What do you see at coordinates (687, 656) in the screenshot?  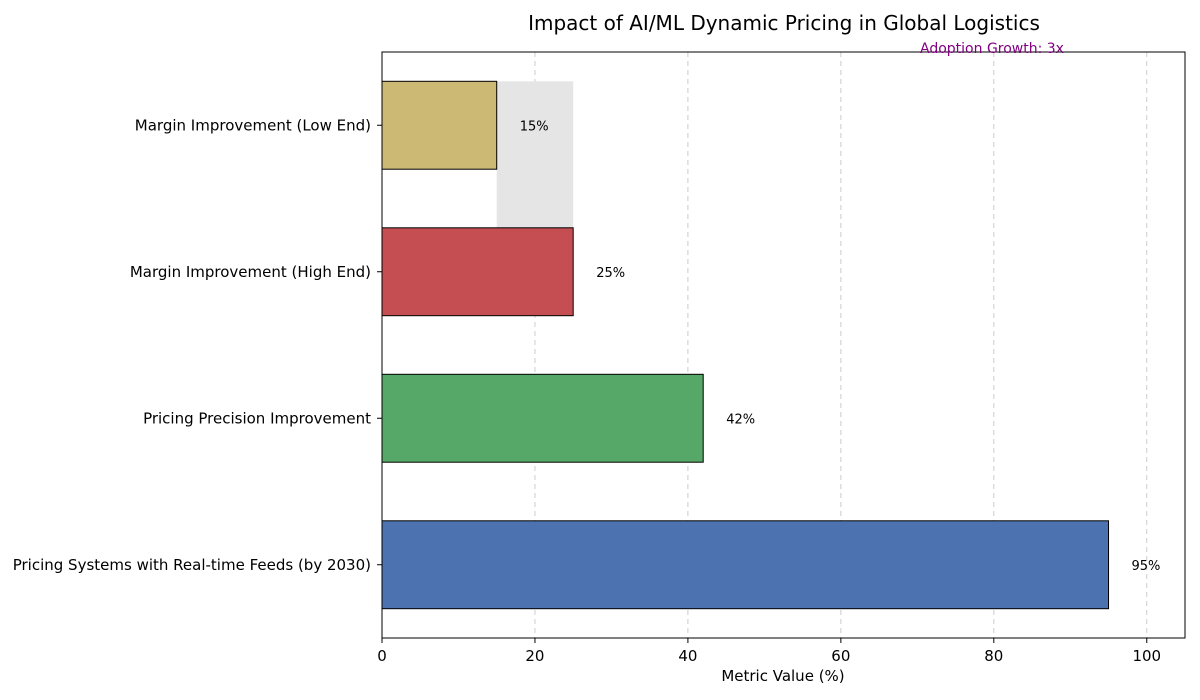 I see `x-tick-label-40: 40` at bounding box center [687, 656].